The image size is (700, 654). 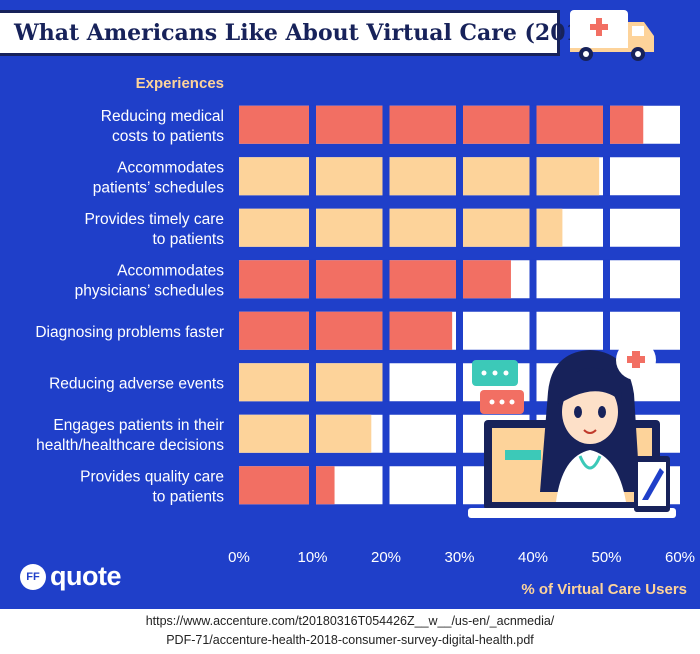 What do you see at coordinates (154, 219) in the screenshot?
I see `category-label: Provides timely care` at bounding box center [154, 219].